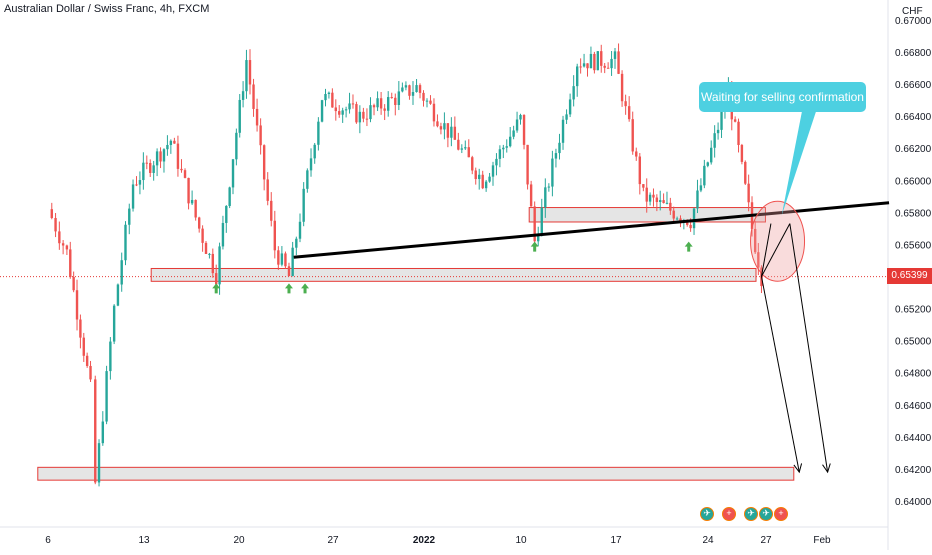 This screenshot has height=555, width=932. I want to click on event-icons-group-1: ✈ +, so click(718, 514).